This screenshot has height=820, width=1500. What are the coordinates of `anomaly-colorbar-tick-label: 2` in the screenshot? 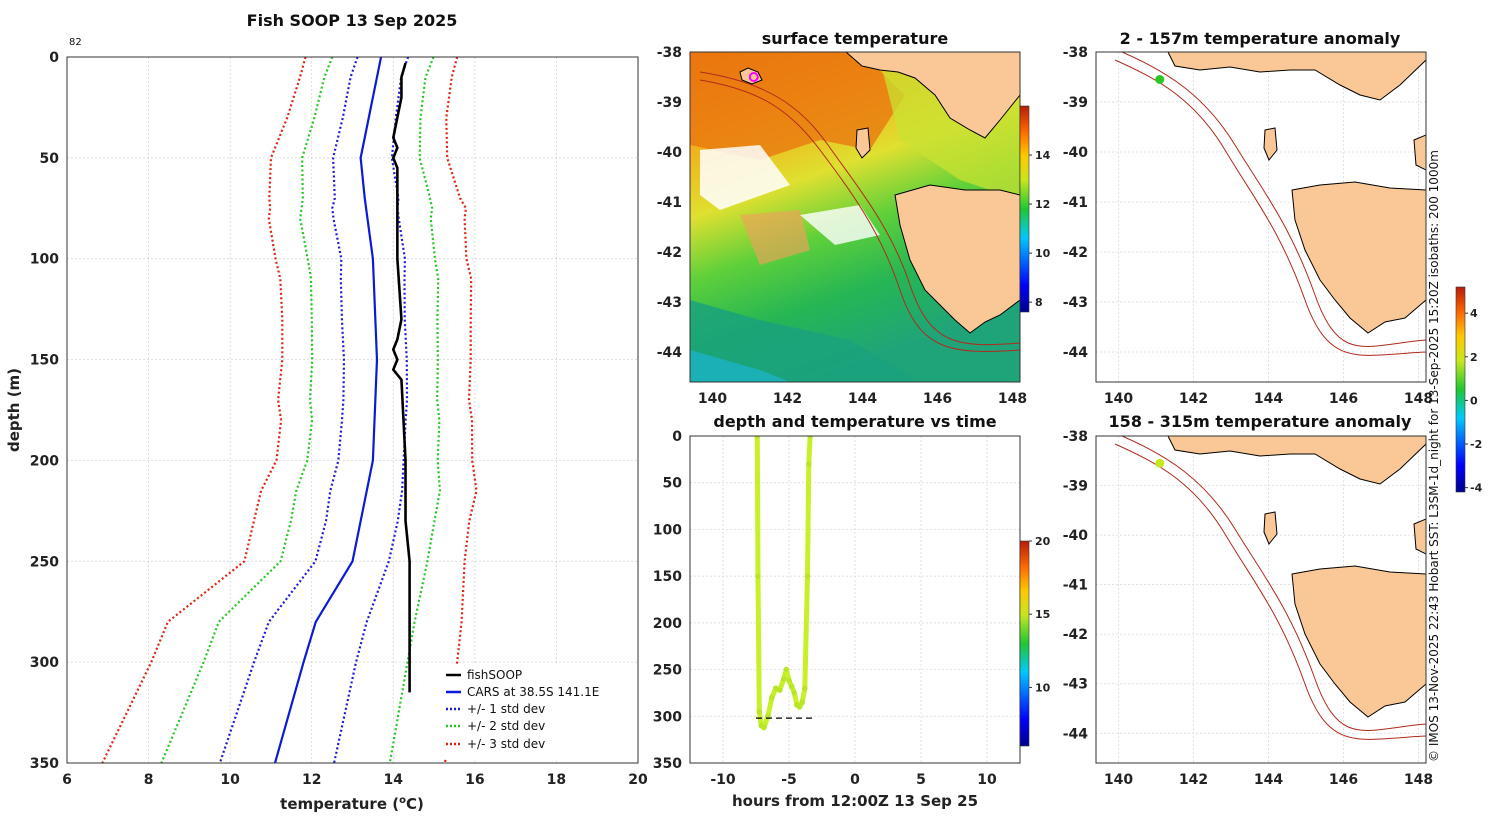 It's located at (1474, 357).